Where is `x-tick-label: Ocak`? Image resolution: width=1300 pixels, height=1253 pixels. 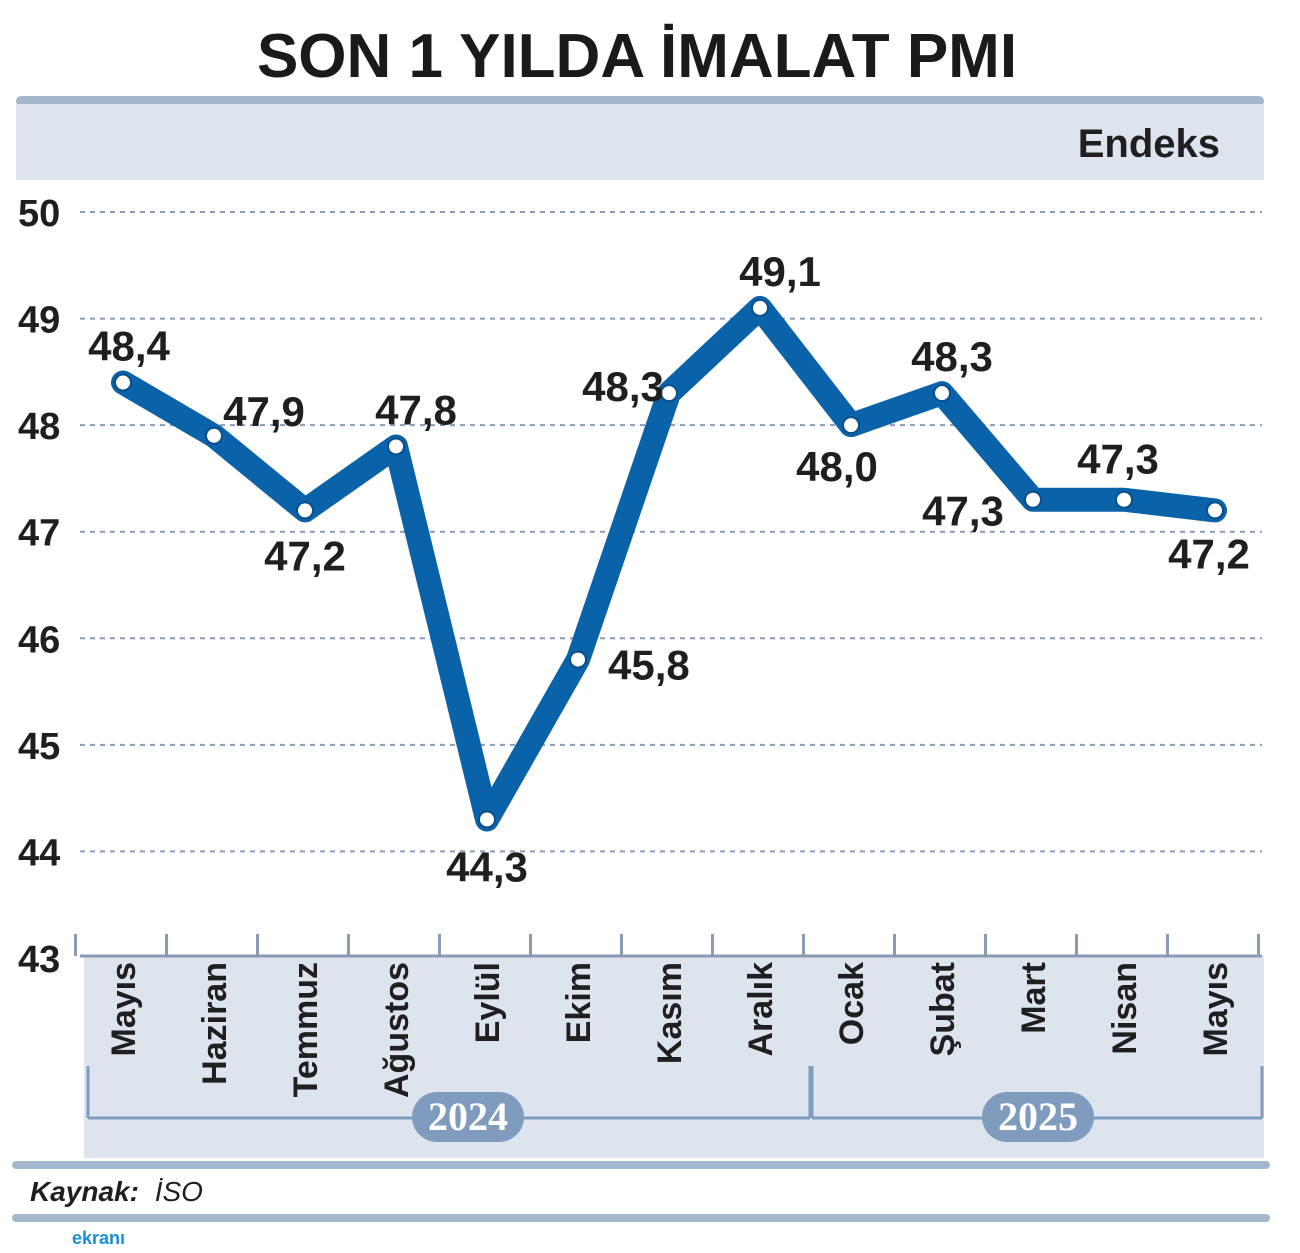 x-tick-label: Ocak is located at coordinates (852, 1003).